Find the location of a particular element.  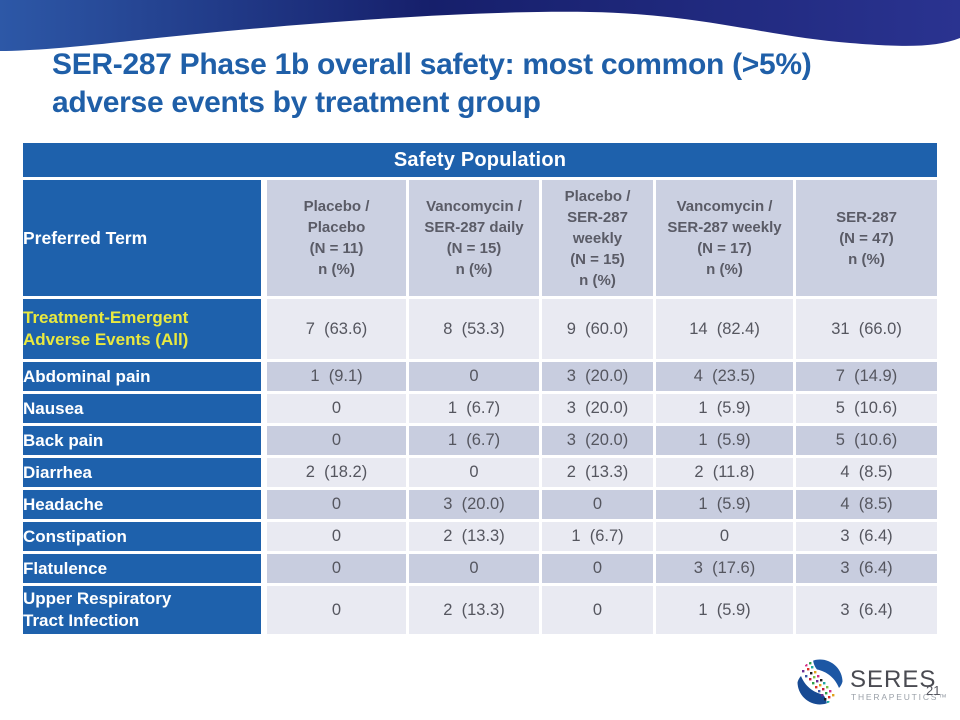

data-cell: 2 (18.2) is located at coordinates (335, 472).